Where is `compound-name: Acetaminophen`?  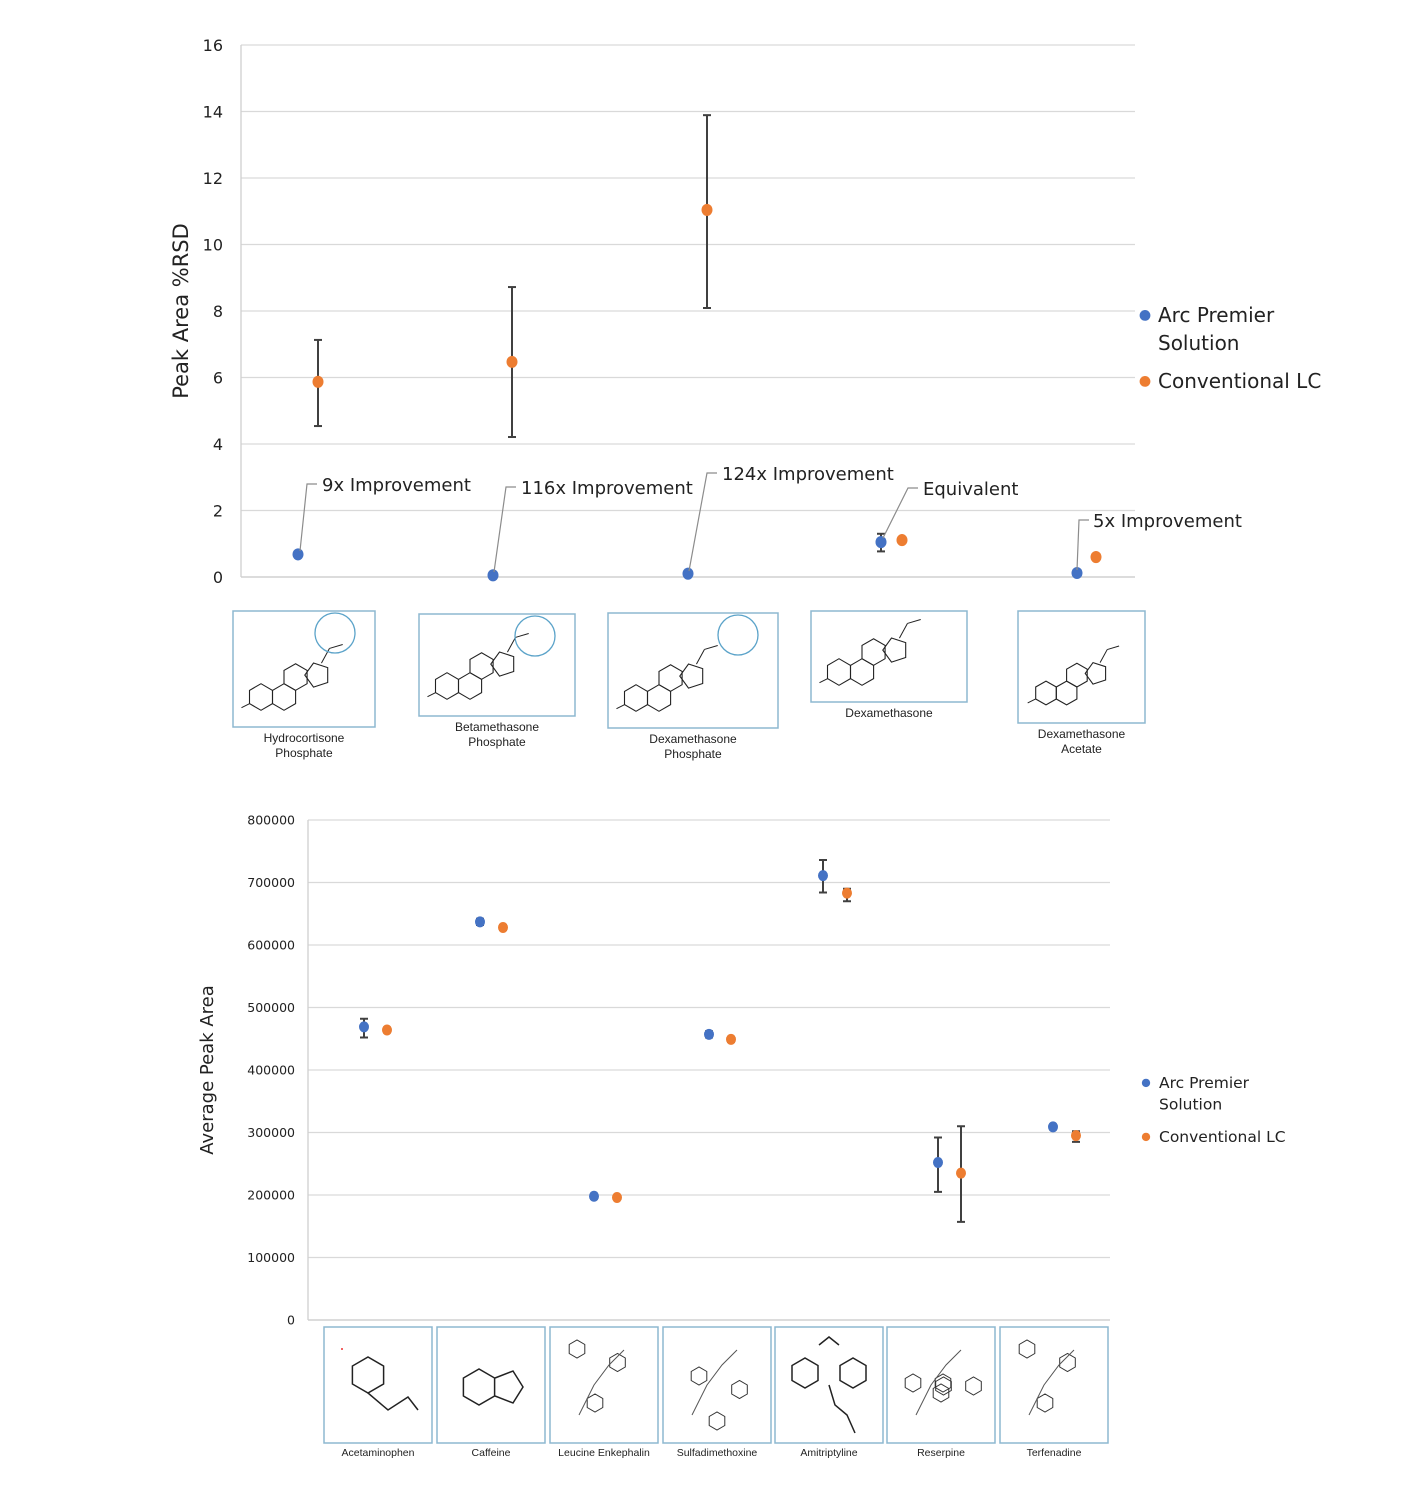
compound-name: Acetaminophen is located at coordinates (378, 1453).